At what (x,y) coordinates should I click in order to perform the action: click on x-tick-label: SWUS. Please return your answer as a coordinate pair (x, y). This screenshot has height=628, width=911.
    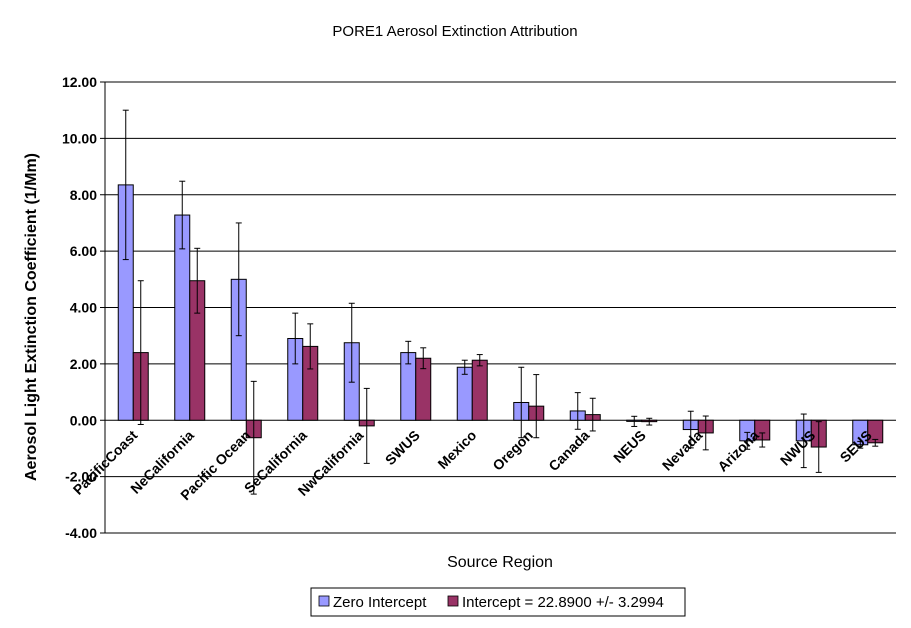
    Looking at the image, I should click on (402, 447).